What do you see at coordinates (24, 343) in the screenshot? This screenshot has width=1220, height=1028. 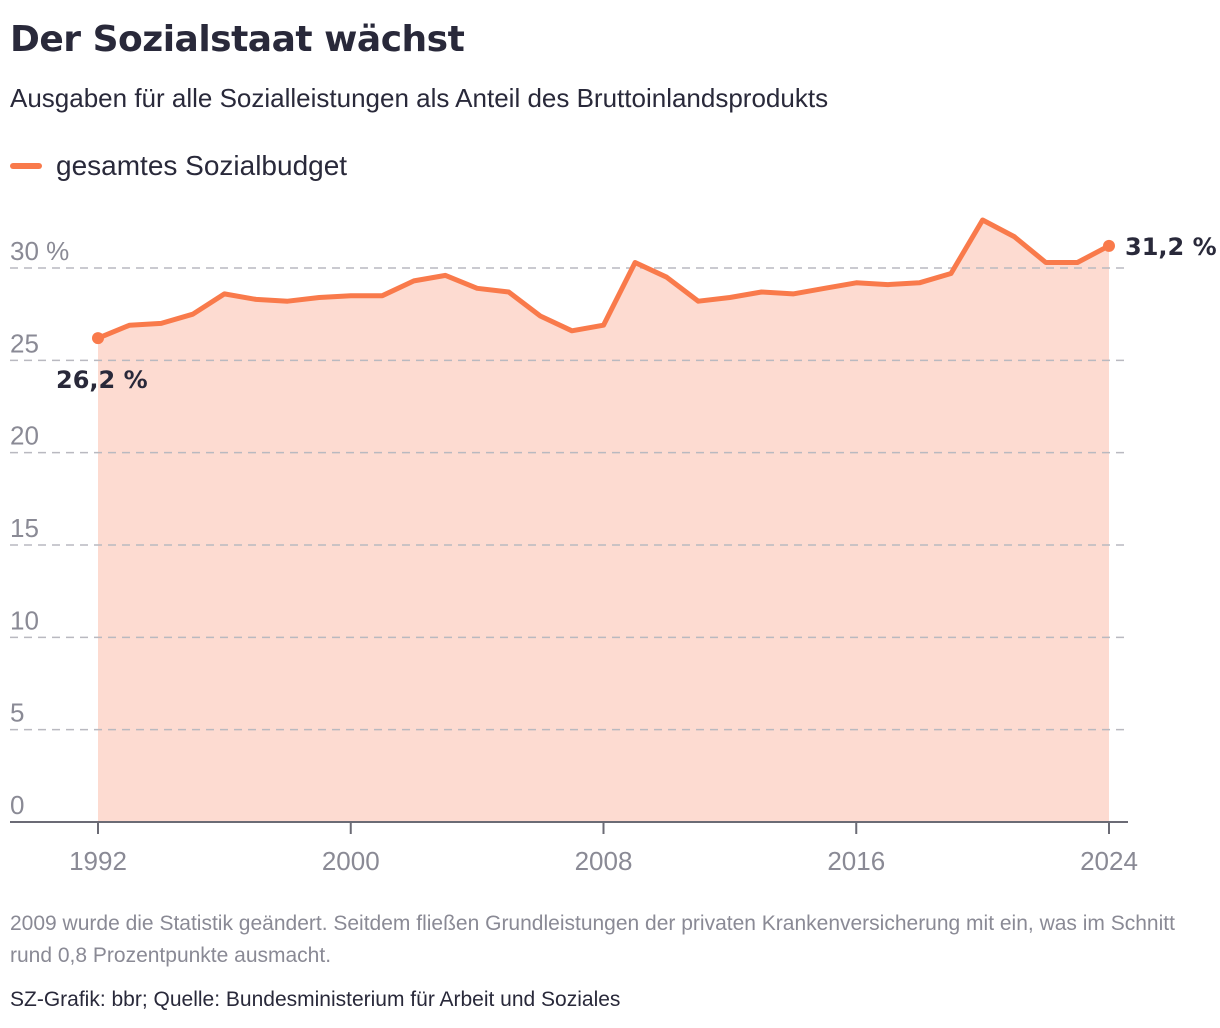 I see `y-tick-label: 25` at bounding box center [24, 343].